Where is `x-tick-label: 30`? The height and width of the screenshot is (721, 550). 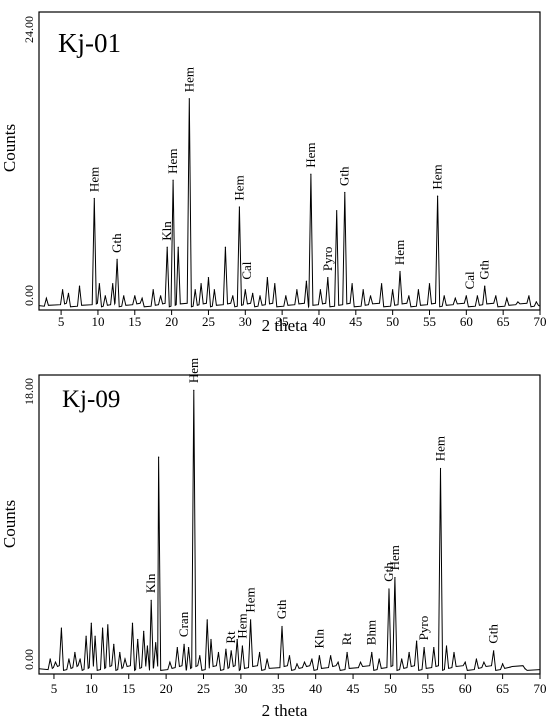 x-tick-label: 30 is located at coordinates (245, 321).